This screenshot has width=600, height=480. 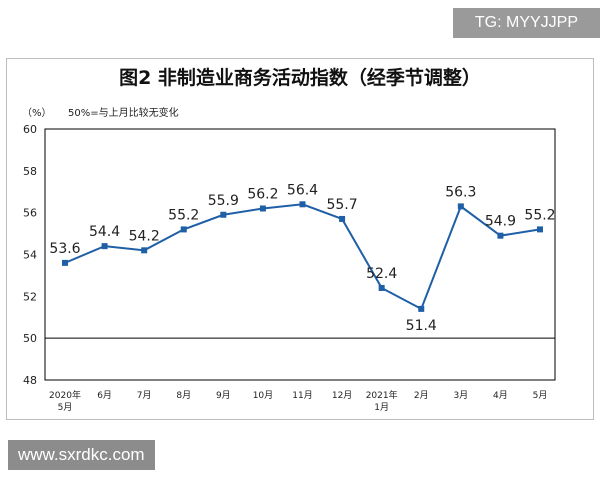 I want to click on x-tick-label: 9月, so click(x=223, y=395).